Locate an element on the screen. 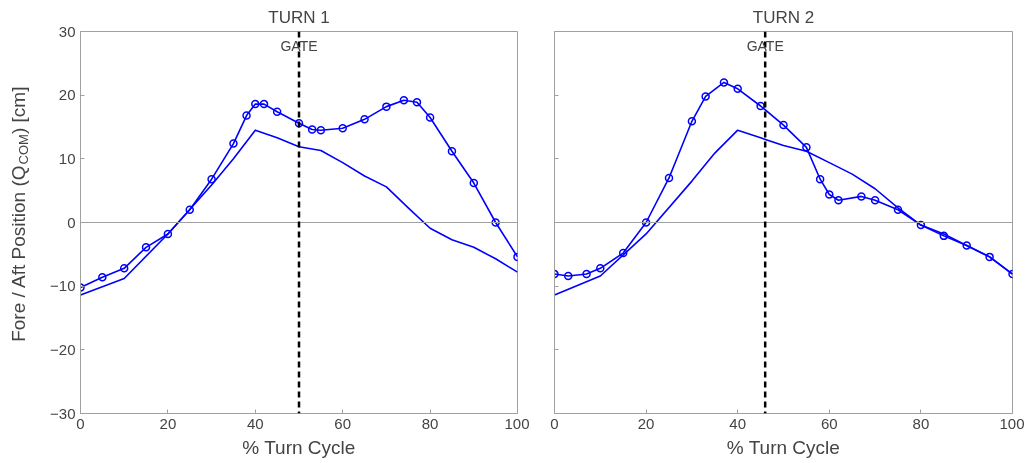 The width and height of the screenshot is (1030, 463). y-tick-label: 10 is located at coordinates (67, 158).